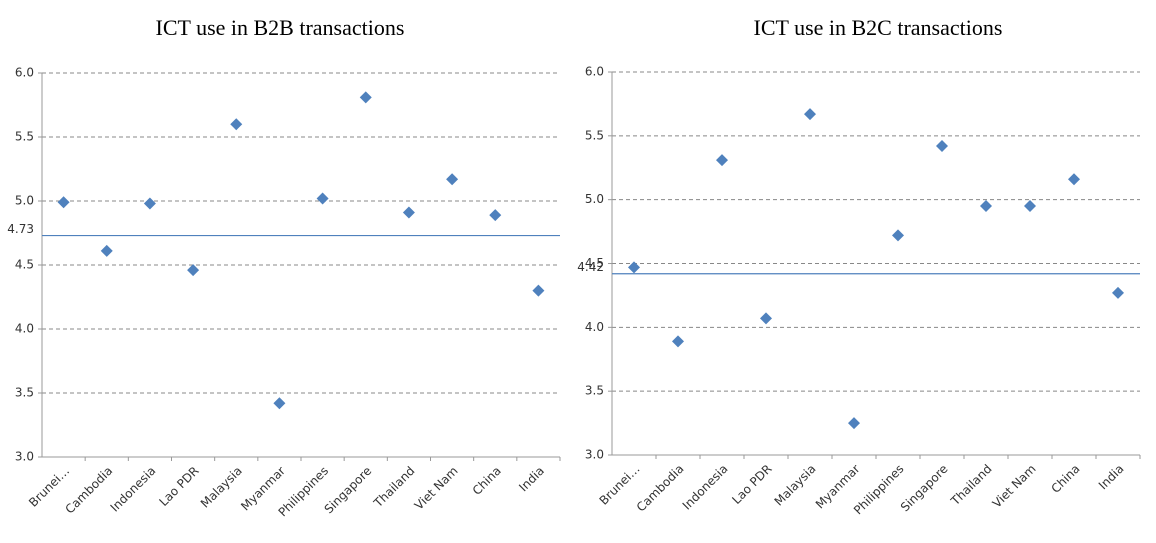  I want to click on reference-label: 4.42, so click(590, 267).